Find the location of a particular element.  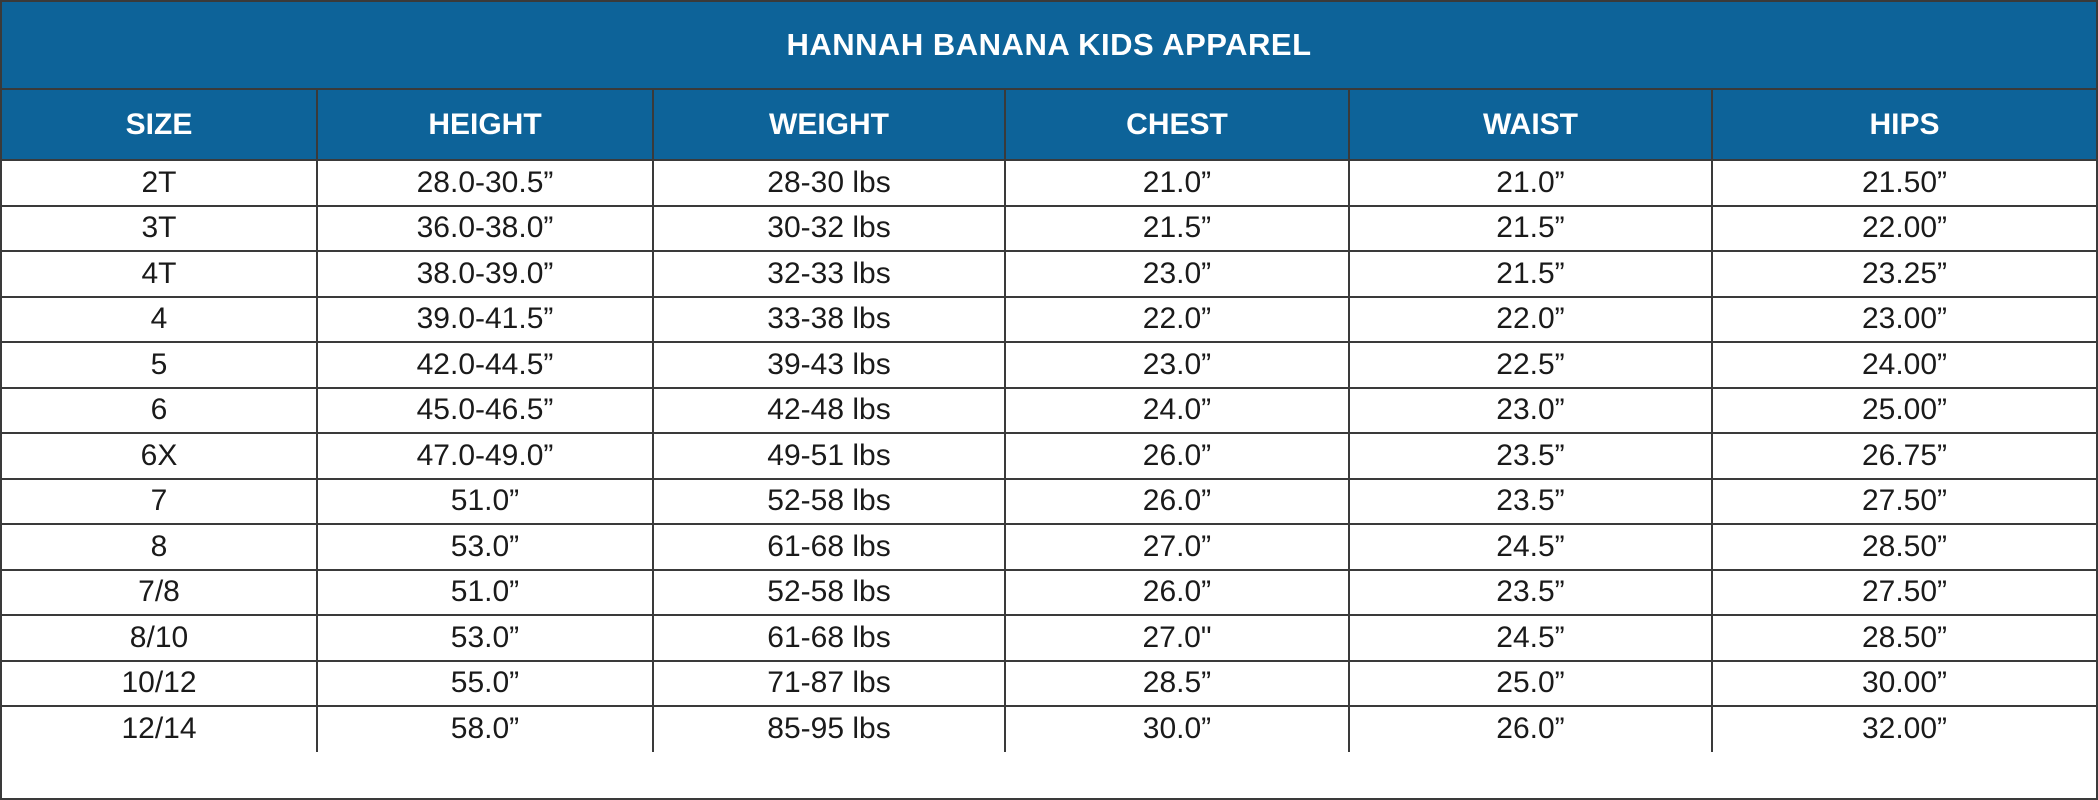

cell-height: 58.0” is located at coordinates (485, 728).